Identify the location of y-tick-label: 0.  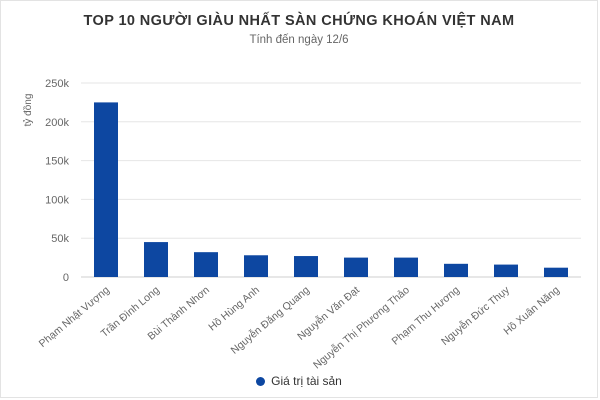
(66, 278).